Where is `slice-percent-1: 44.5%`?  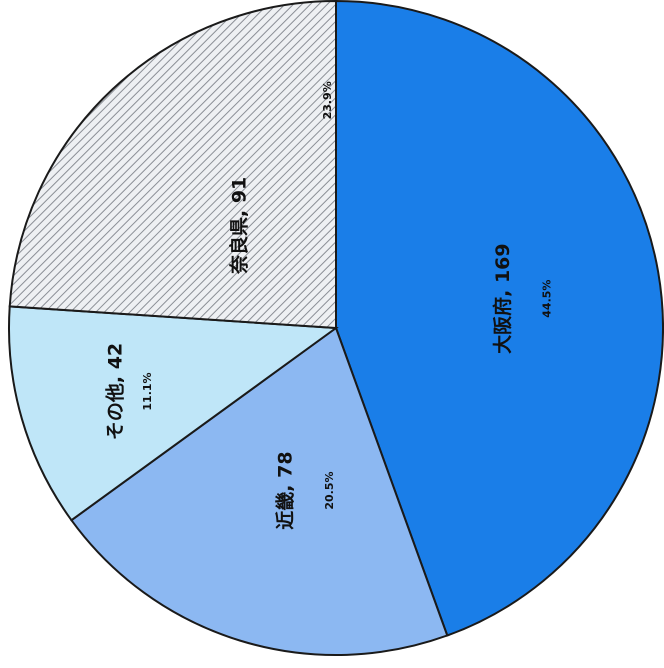
slice-percent-1: 44.5% is located at coordinates (546, 299).